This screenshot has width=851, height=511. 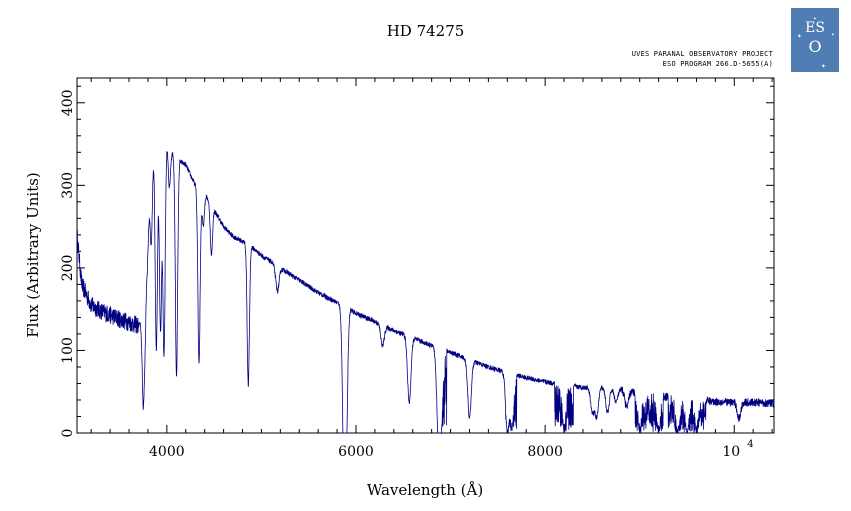 What do you see at coordinates (68, 433) in the screenshot?
I see `y-tick-label: 0` at bounding box center [68, 433].